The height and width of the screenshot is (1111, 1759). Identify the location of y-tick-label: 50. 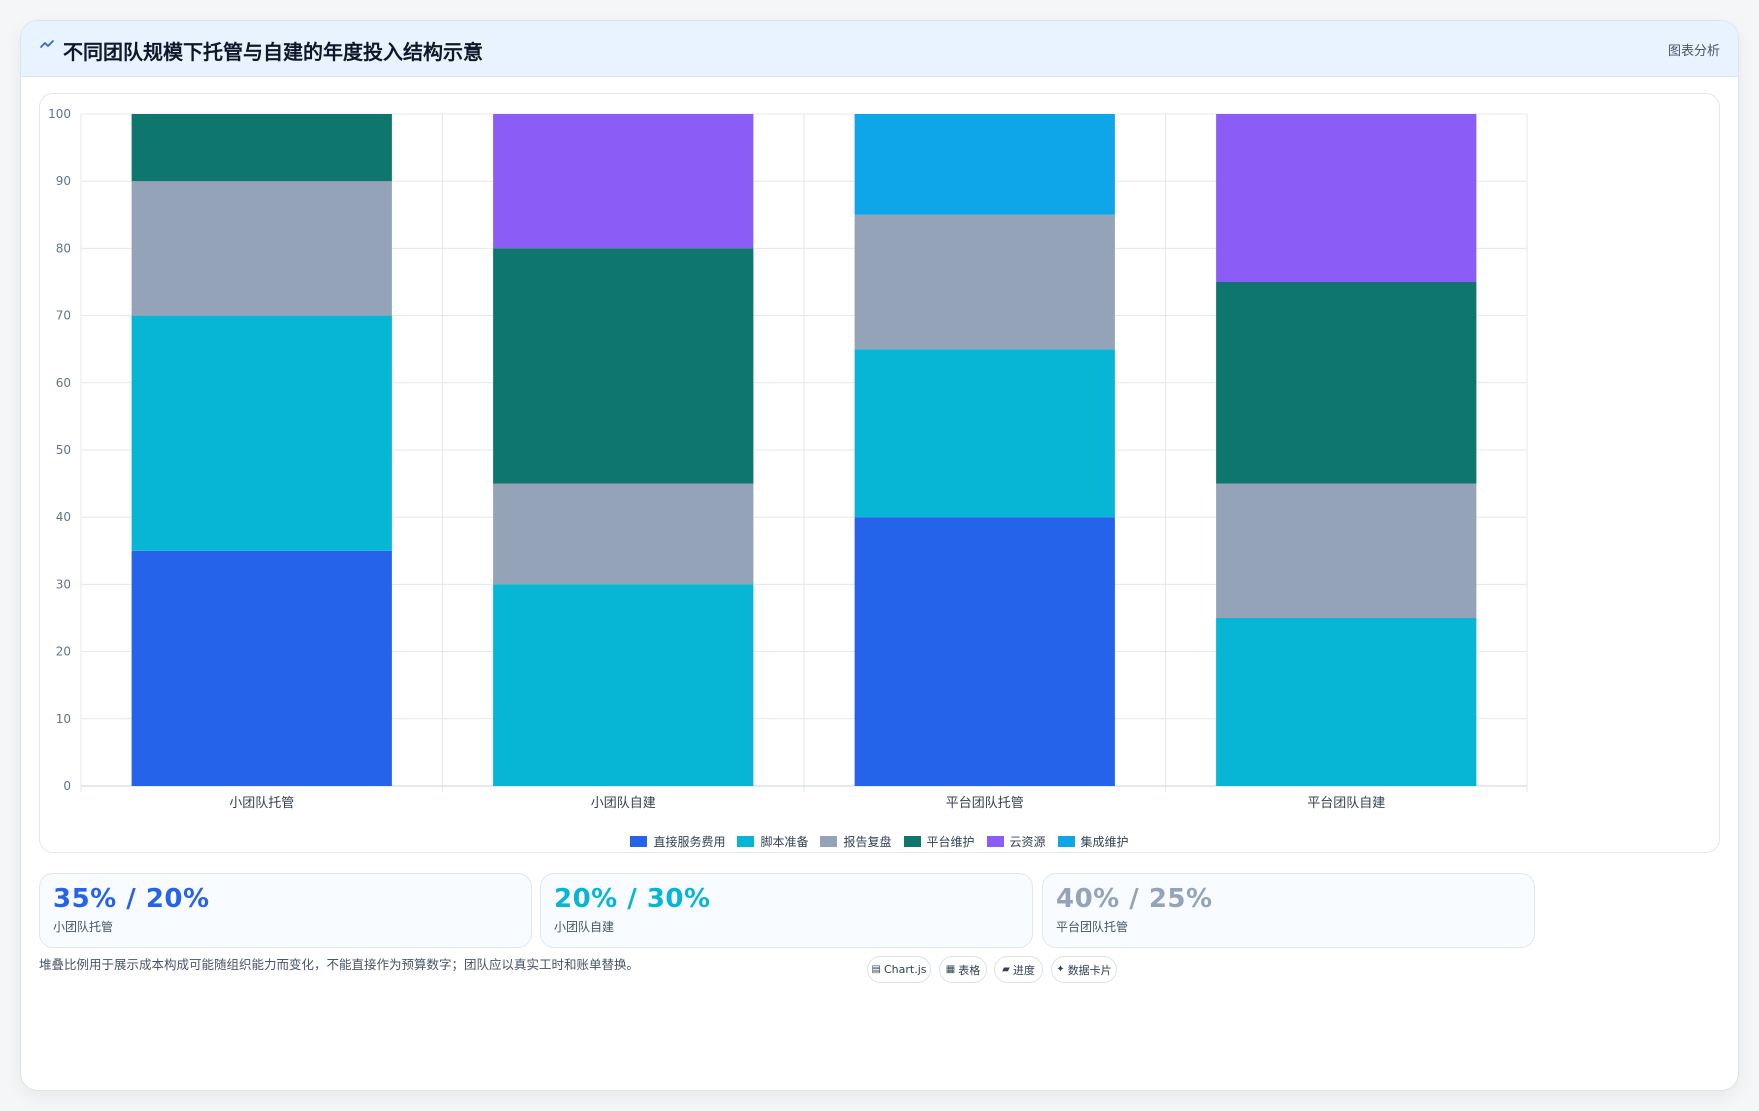
(63, 450).